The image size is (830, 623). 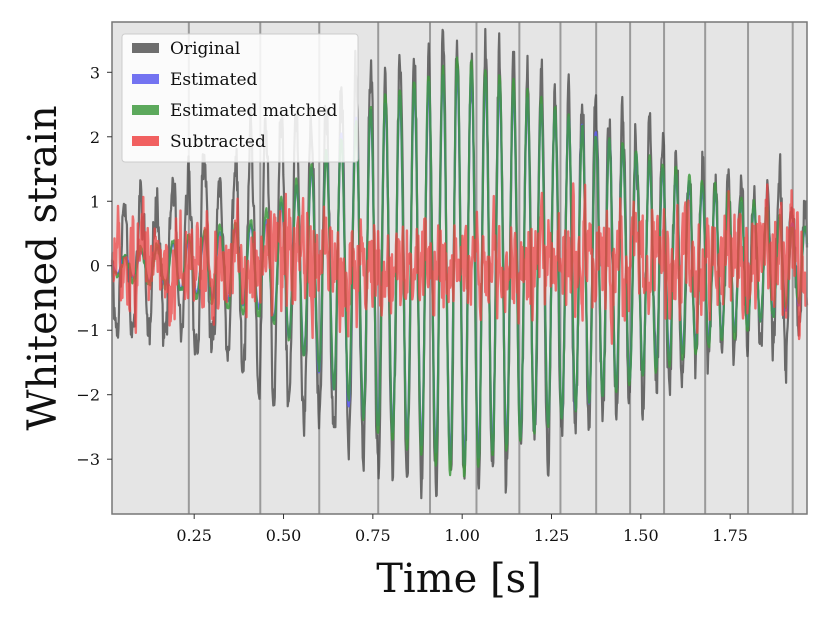 What do you see at coordinates (214, 80) in the screenshot?
I see `legend-label-estimated: Estimated` at bounding box center [214, 80].